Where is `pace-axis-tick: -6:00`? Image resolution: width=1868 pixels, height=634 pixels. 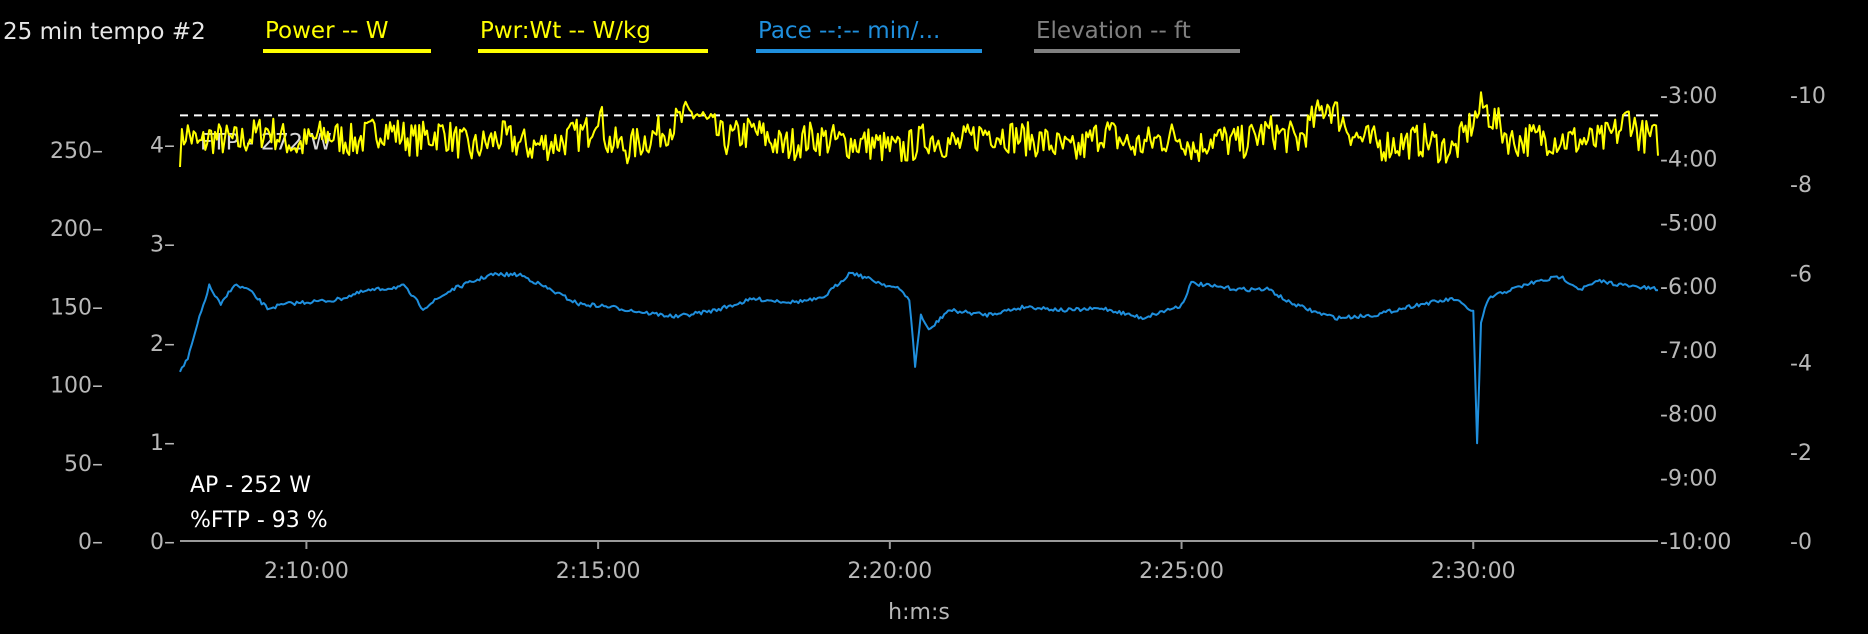
pace-axis-tick: -6:00 is located at coordinates (1688, 287).